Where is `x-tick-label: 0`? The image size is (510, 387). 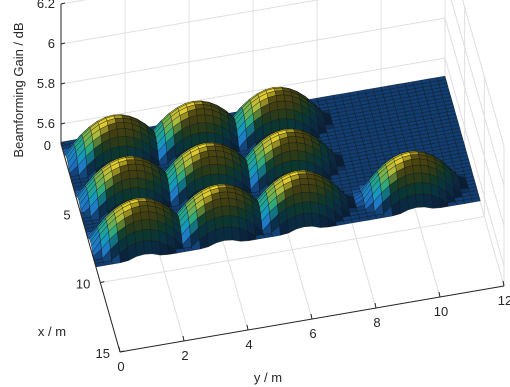
x-tick-label: 0 is located at coordinates (47, 145).